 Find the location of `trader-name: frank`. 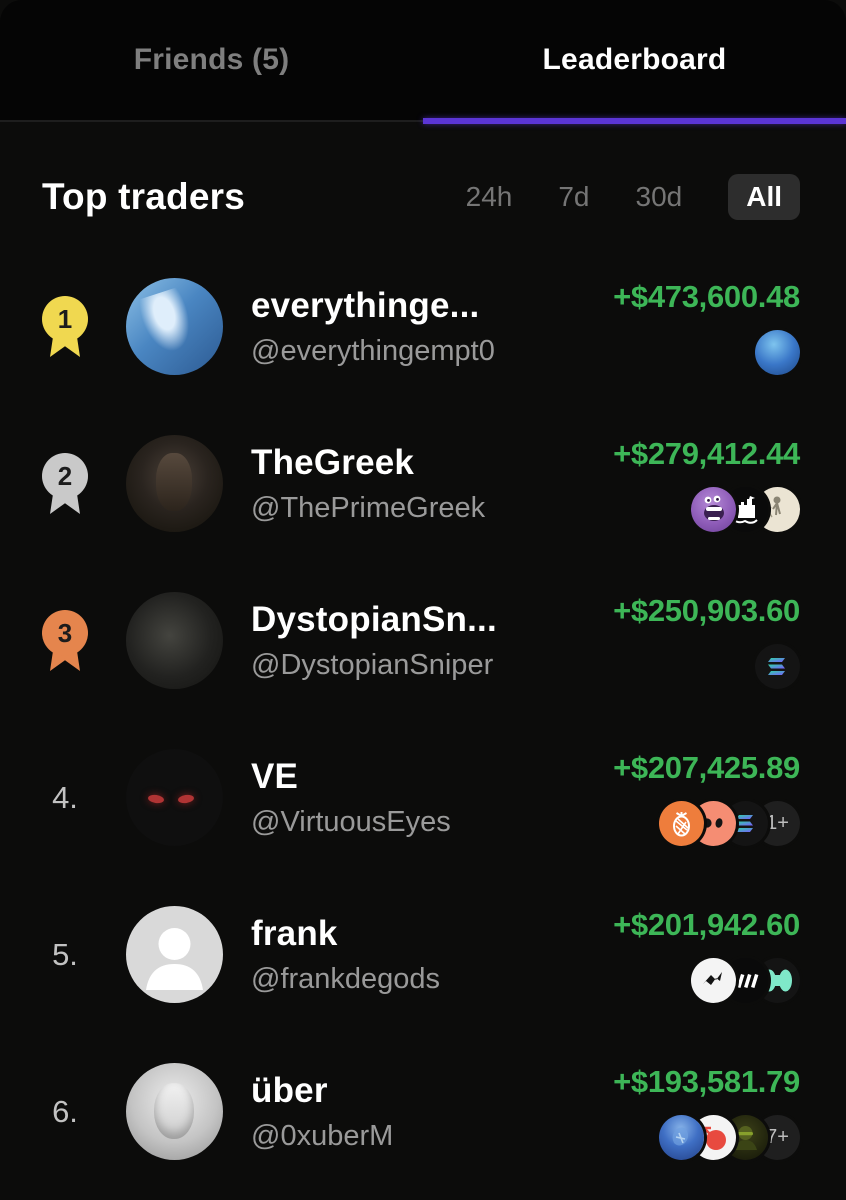

trader-name: frank is located at coordinates (294, 933).